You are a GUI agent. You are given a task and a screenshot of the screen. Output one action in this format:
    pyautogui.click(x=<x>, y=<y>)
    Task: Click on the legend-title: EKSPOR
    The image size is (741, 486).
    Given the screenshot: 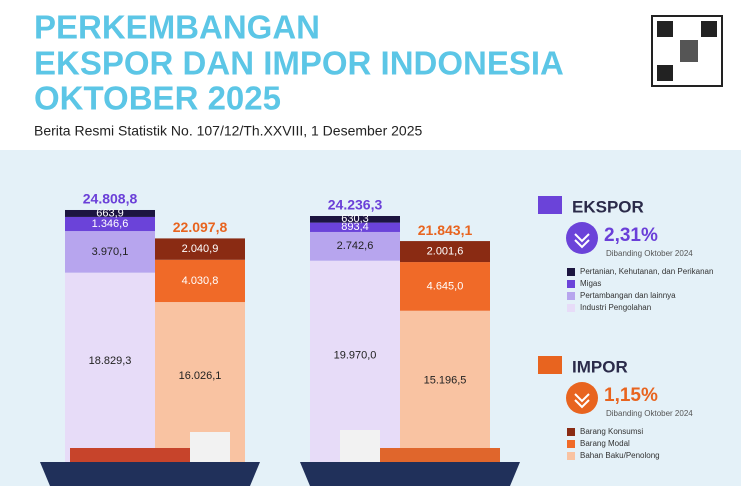 What is the action you would take?
    pyautogui.click(x=608, y=206)
    